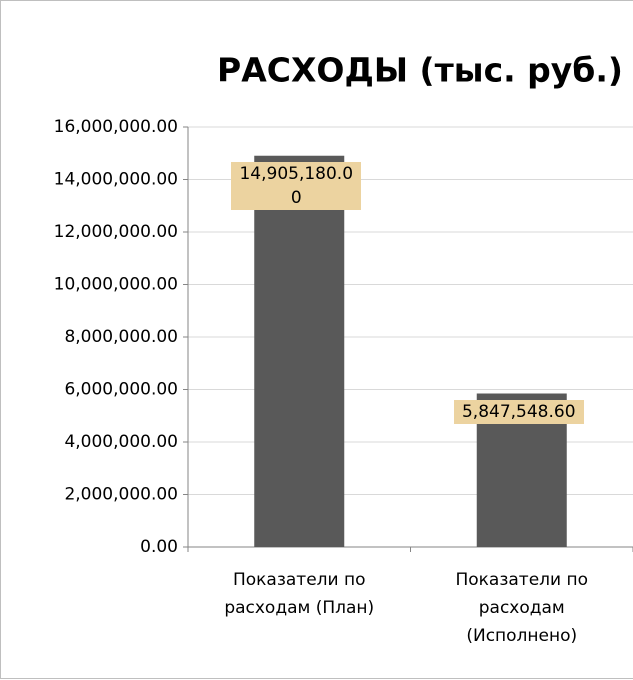  What do you see at coordinates (420, 70) in the screenshot?
I see `chart-title: РАСХОДЫ (тыс. руб.)` at bounding box center [420, 70].